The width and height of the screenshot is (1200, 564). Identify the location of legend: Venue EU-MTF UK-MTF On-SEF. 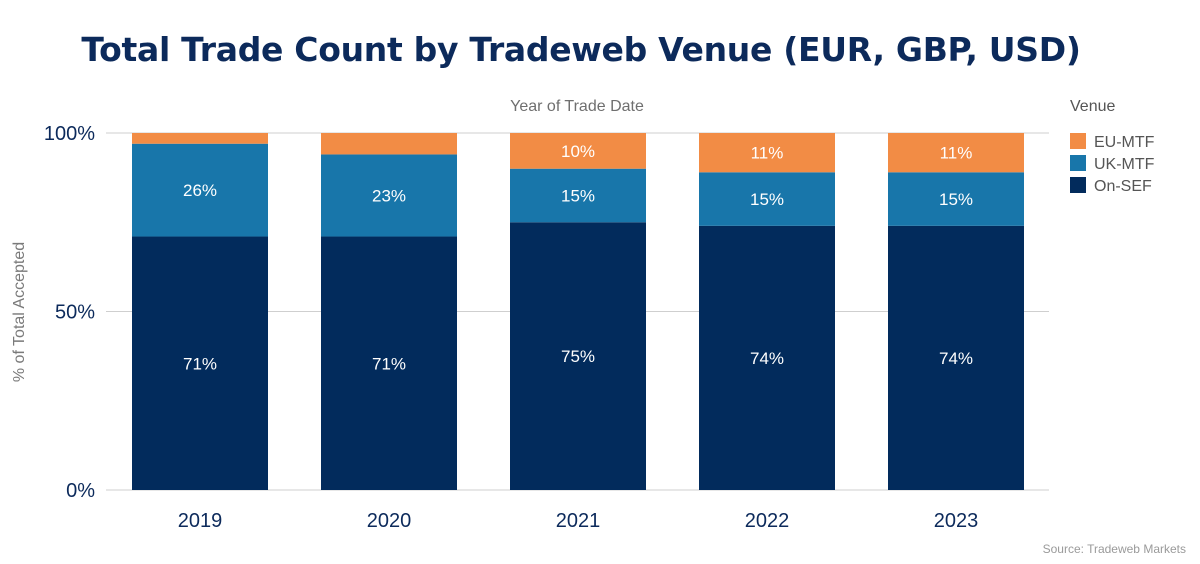
(1112, 146).